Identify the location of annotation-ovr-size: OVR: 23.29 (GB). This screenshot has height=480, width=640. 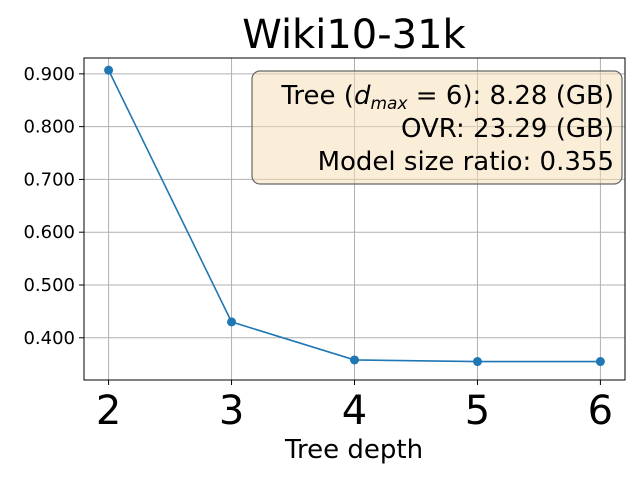
(507, 129).